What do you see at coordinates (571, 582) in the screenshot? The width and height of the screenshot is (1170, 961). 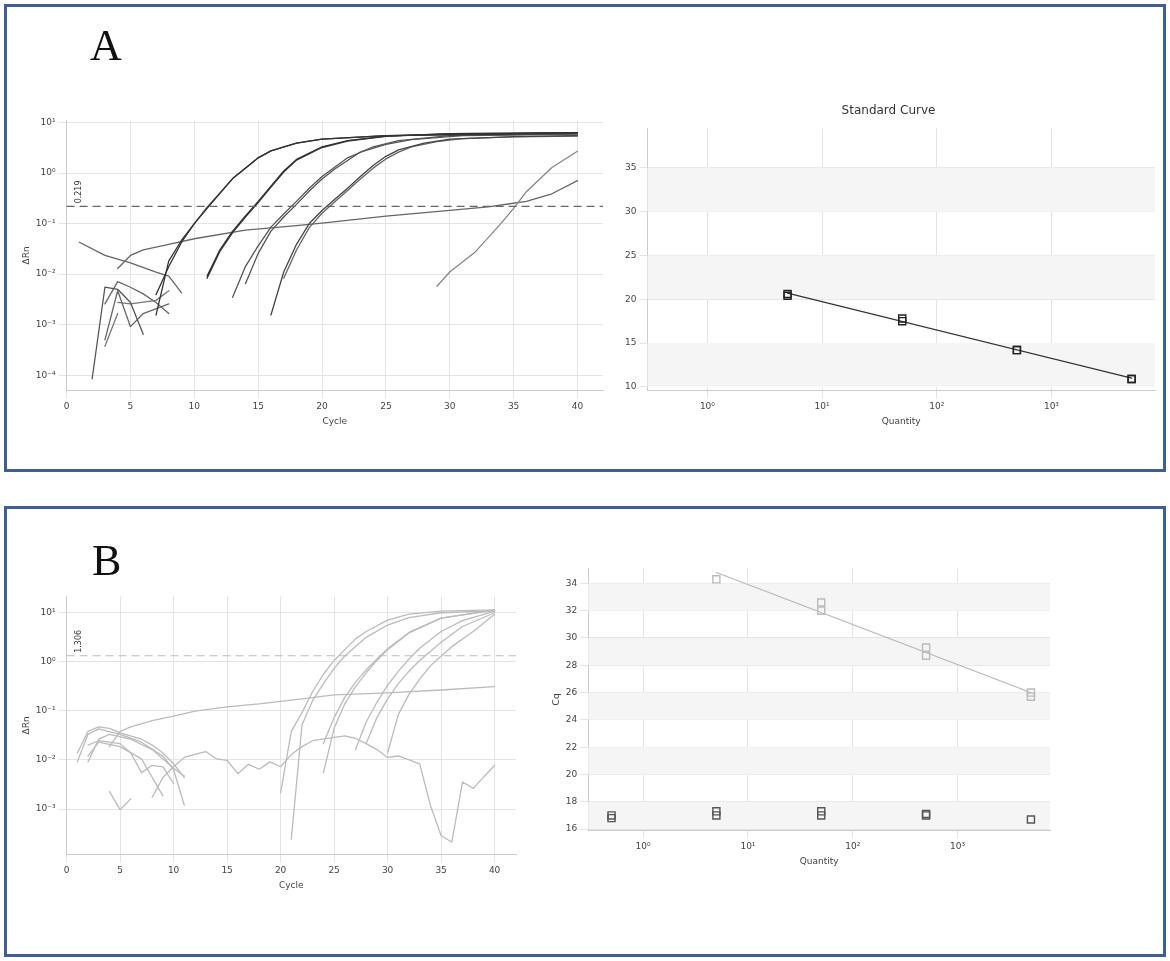 I see `y-tick-label: 34` at bounding box center [571, 582].